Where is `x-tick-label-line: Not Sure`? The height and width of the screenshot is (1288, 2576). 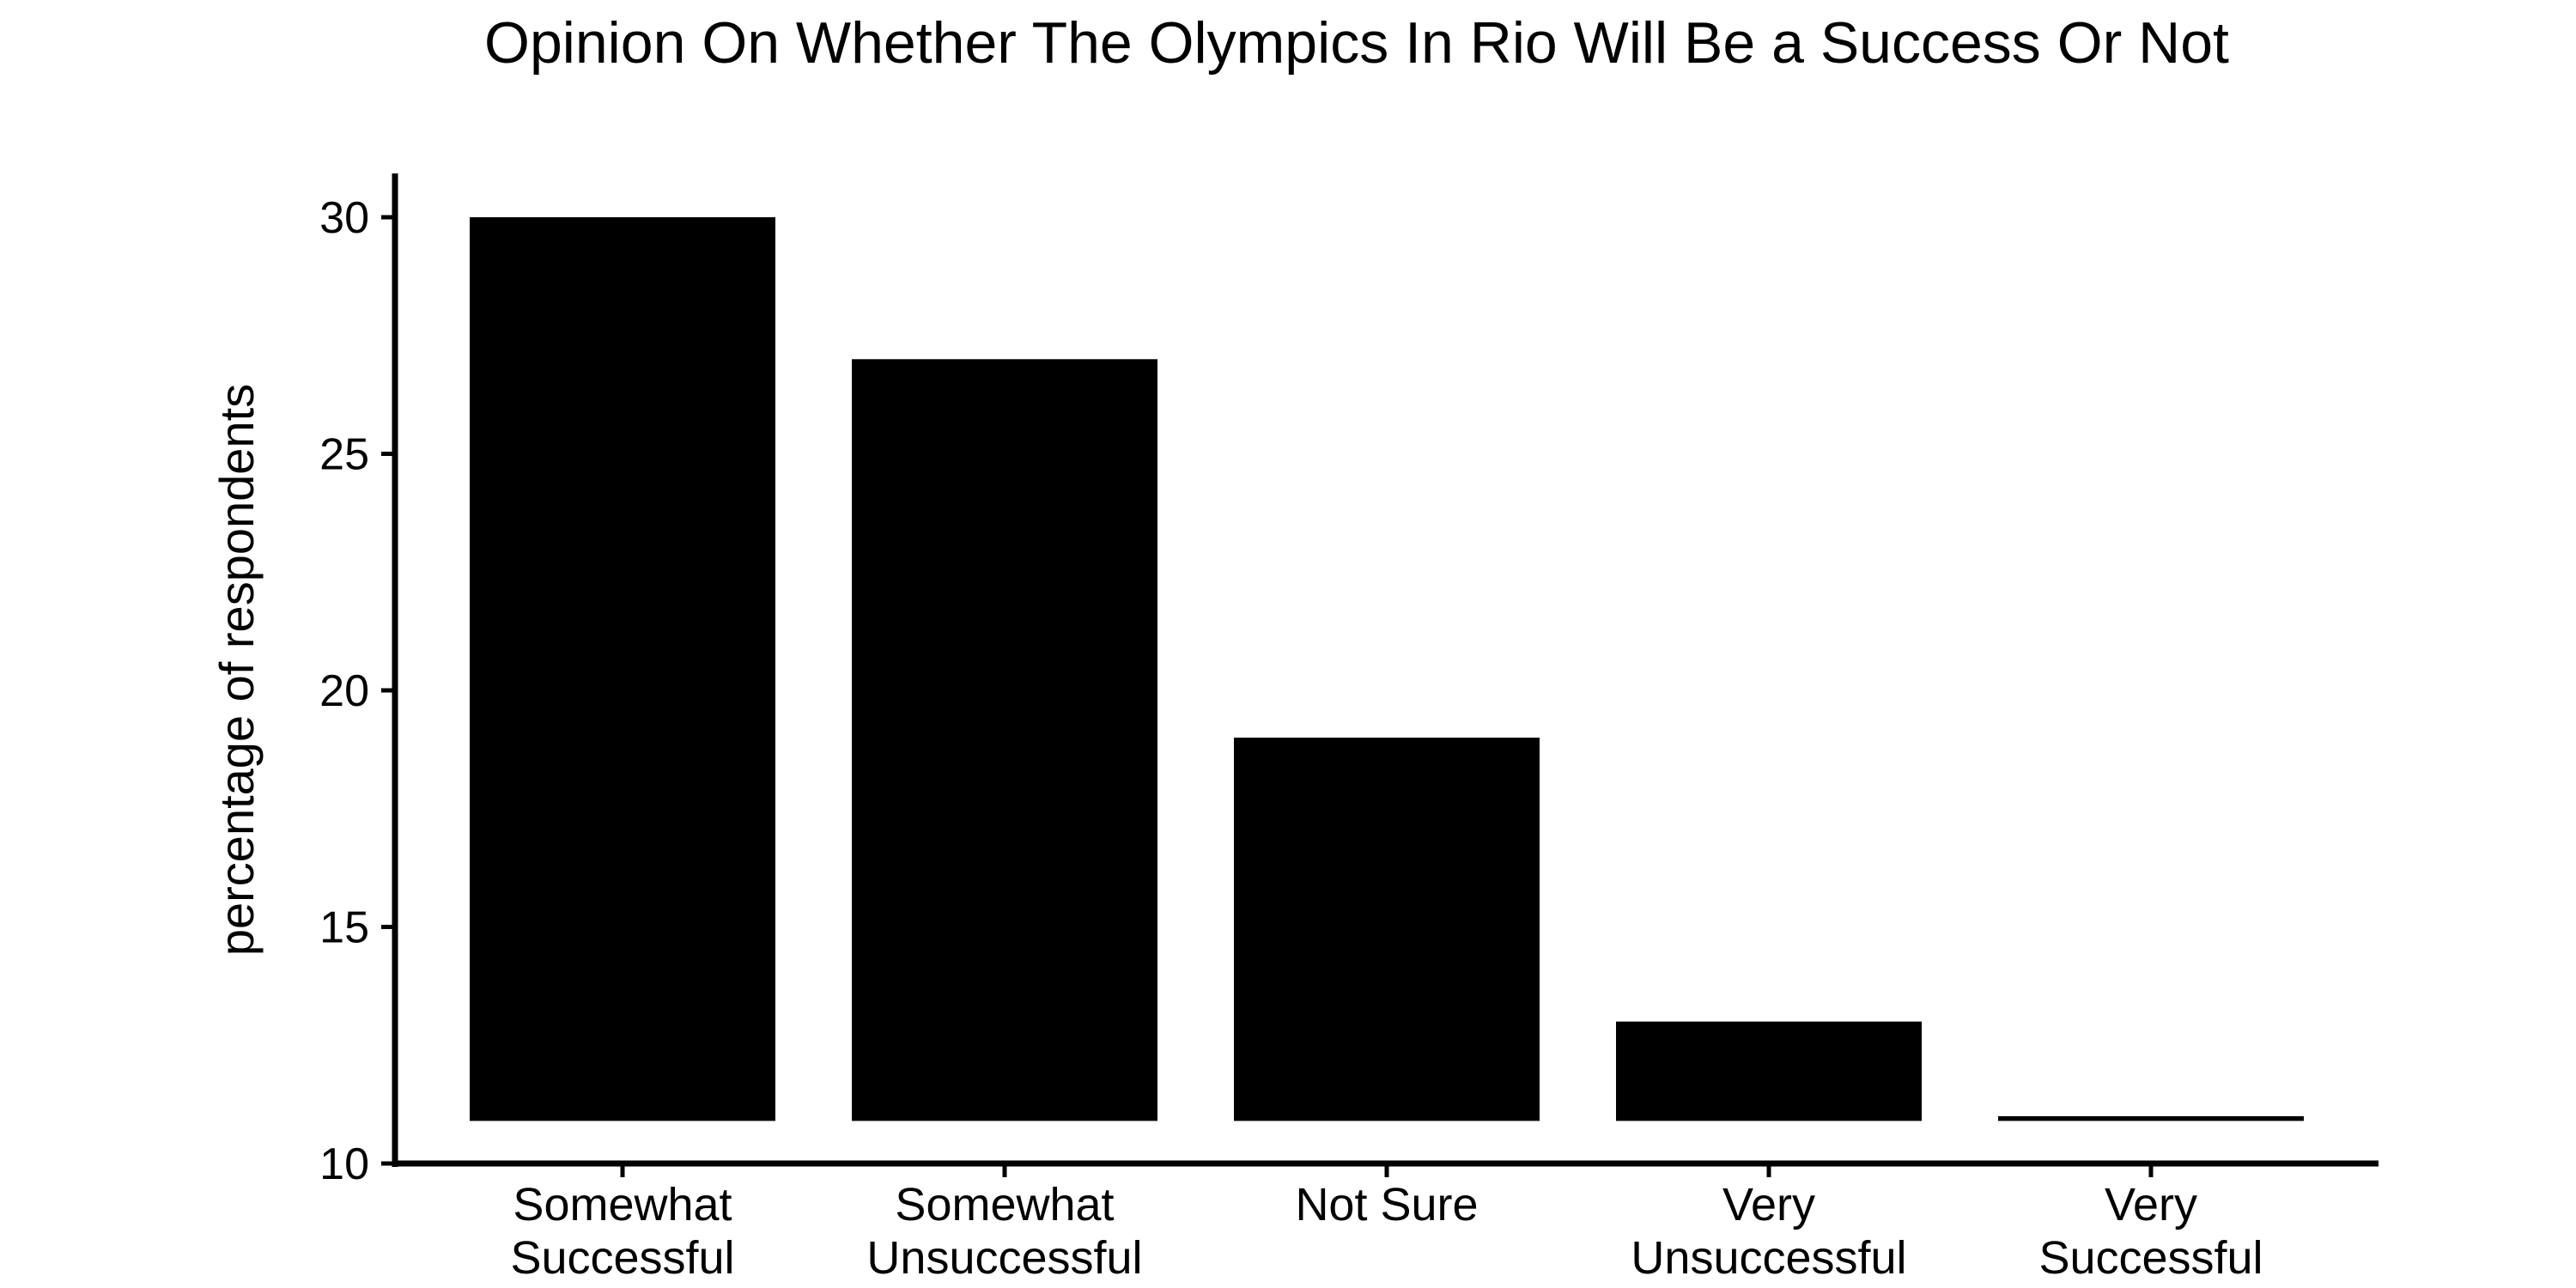 x-tick-label-line: Not Sure is located at coordinates (1386, 1204).